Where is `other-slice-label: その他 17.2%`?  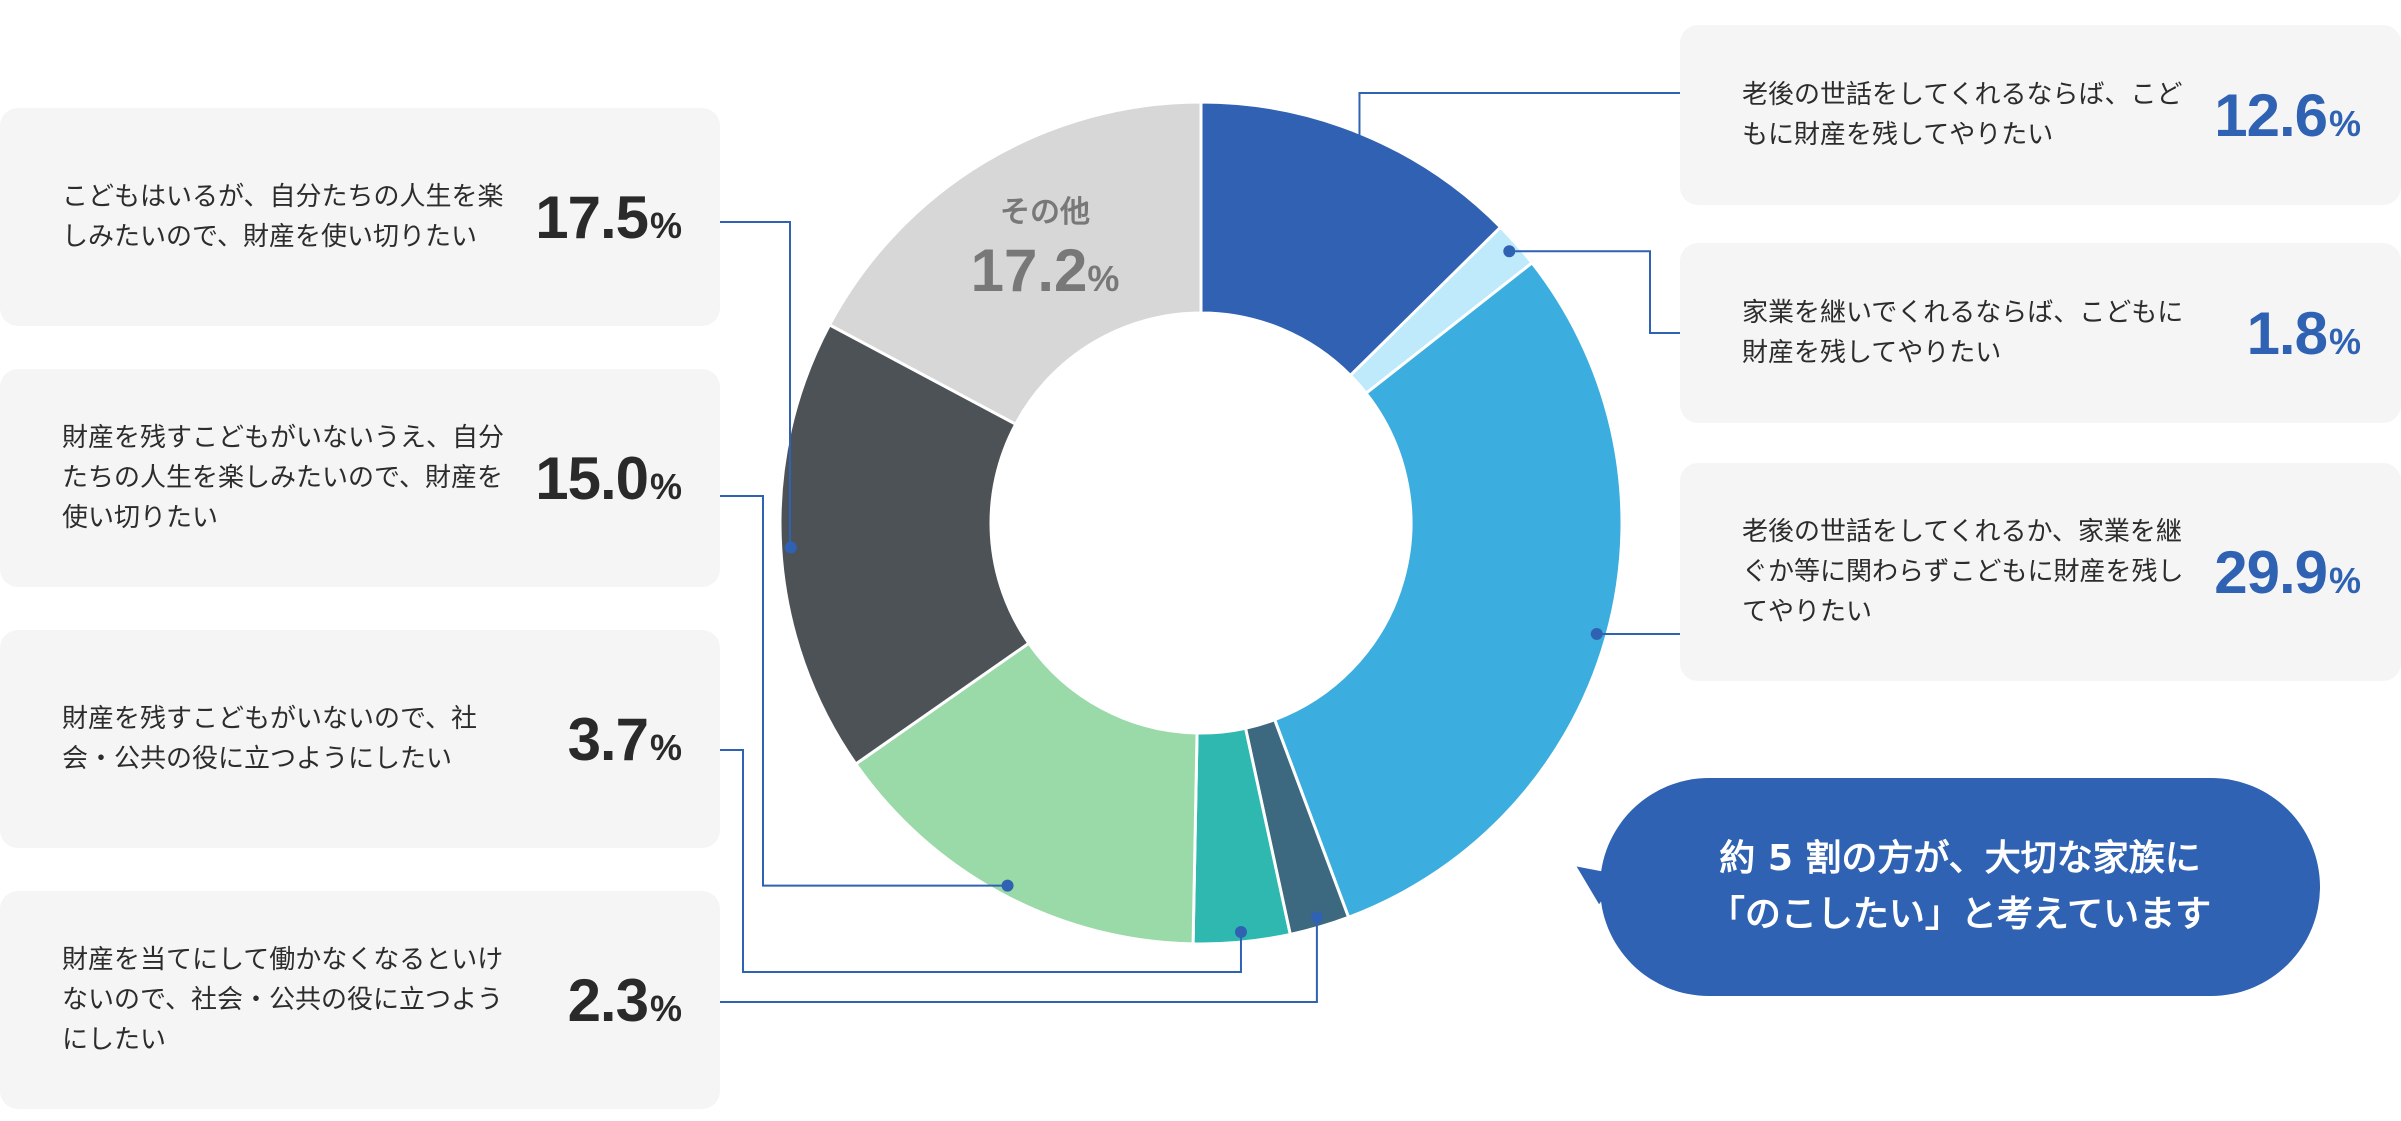
other-slice-label: その他 17.2% is located at coordinates (1045, 250).